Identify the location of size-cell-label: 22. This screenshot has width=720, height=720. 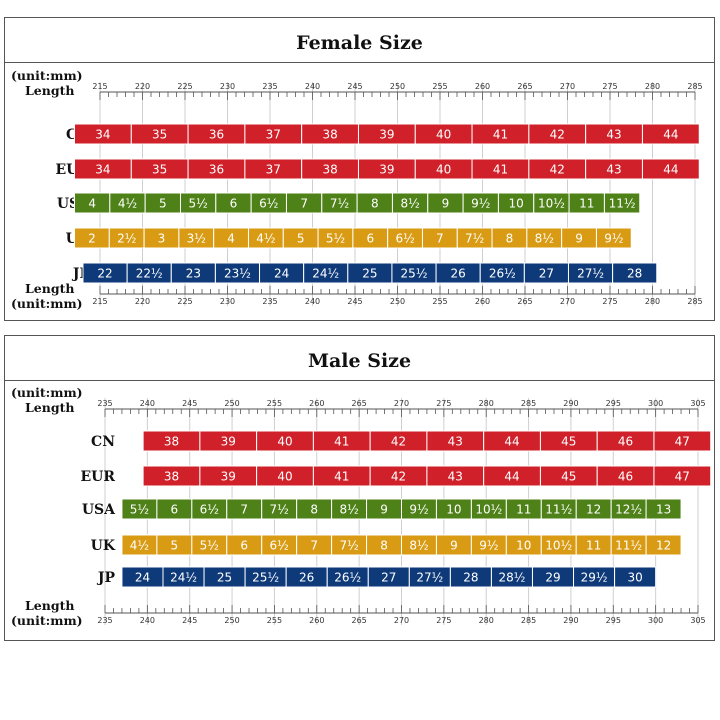
(104, 274).